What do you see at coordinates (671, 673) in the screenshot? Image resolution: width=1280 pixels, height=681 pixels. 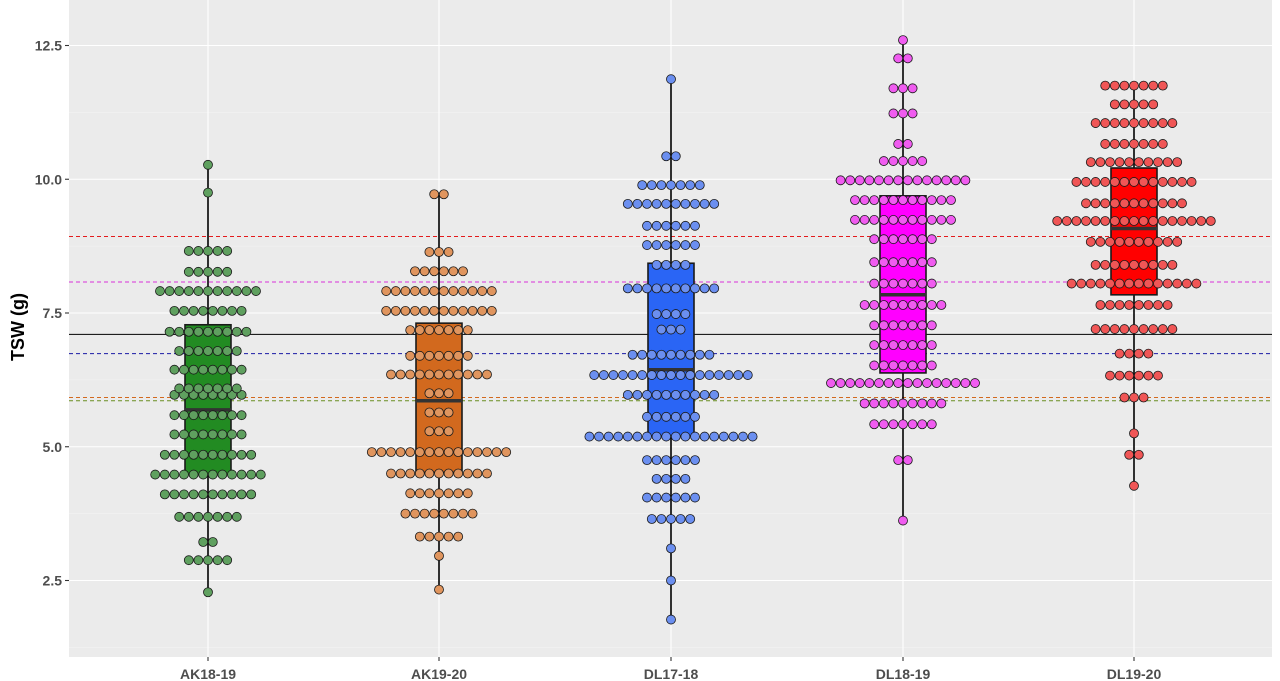 I see `x-tick-label-dl17-18: DL17-18` at bounding box center [671, 673].